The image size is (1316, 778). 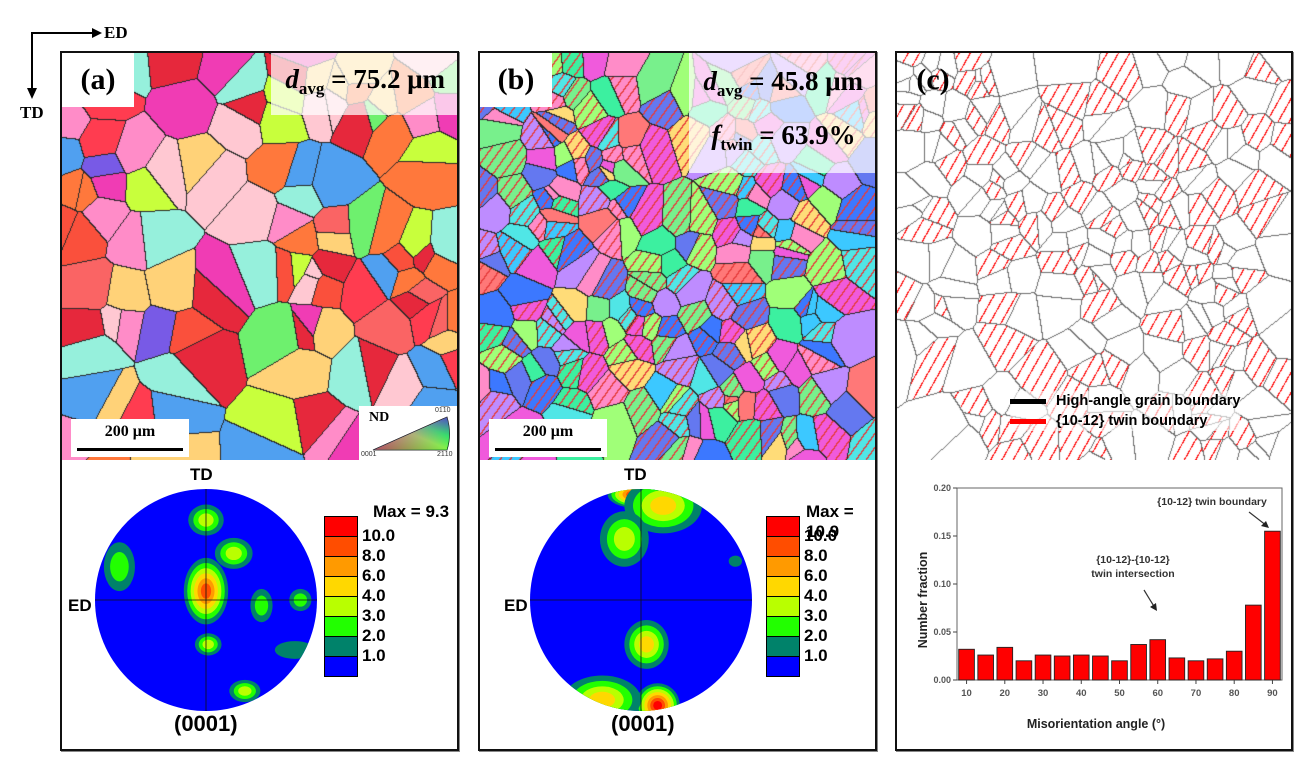 I want to click on x-tick-label: 80, so click(x=1234, y=693).